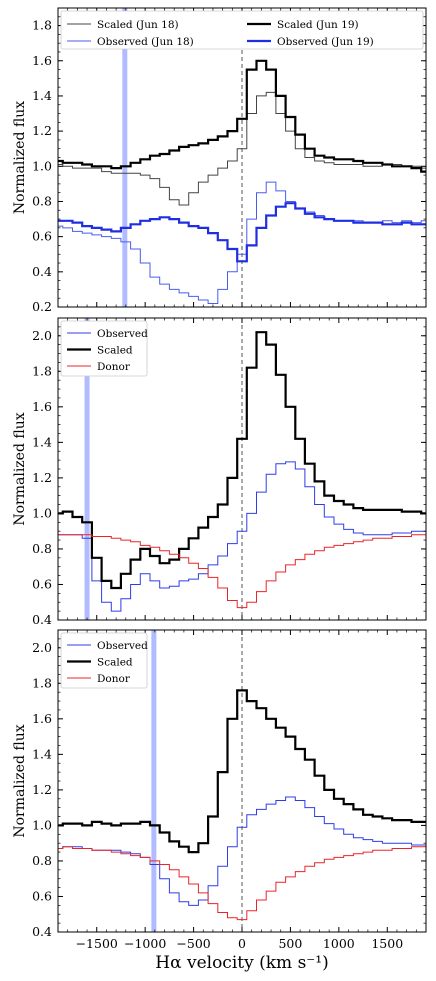  I want to click on x-tick-label: 0, so click(242, 943).